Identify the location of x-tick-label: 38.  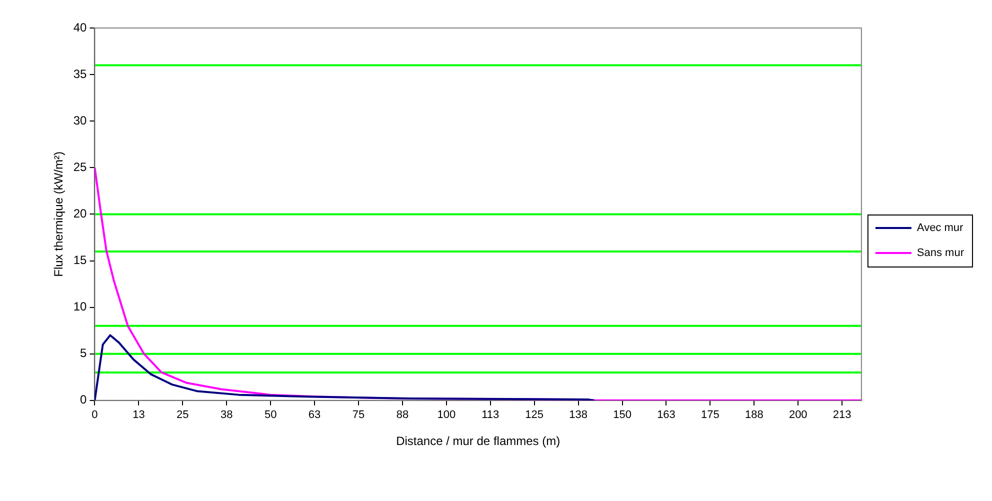
(226, 415).